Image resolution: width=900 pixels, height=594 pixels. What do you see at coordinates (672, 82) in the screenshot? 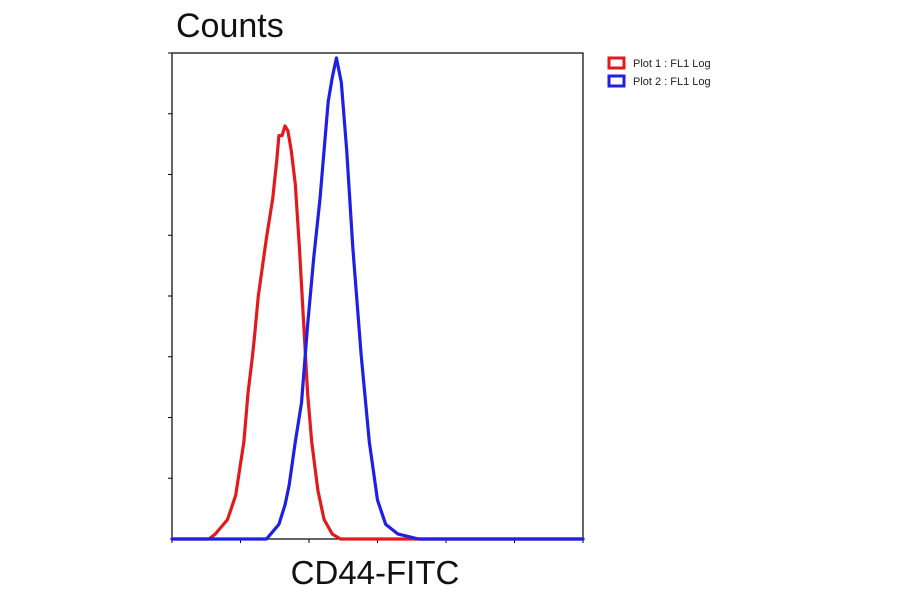
I see `legend-label-2: Plot 2 : FL1 Log` at bounding box center [672, 82].